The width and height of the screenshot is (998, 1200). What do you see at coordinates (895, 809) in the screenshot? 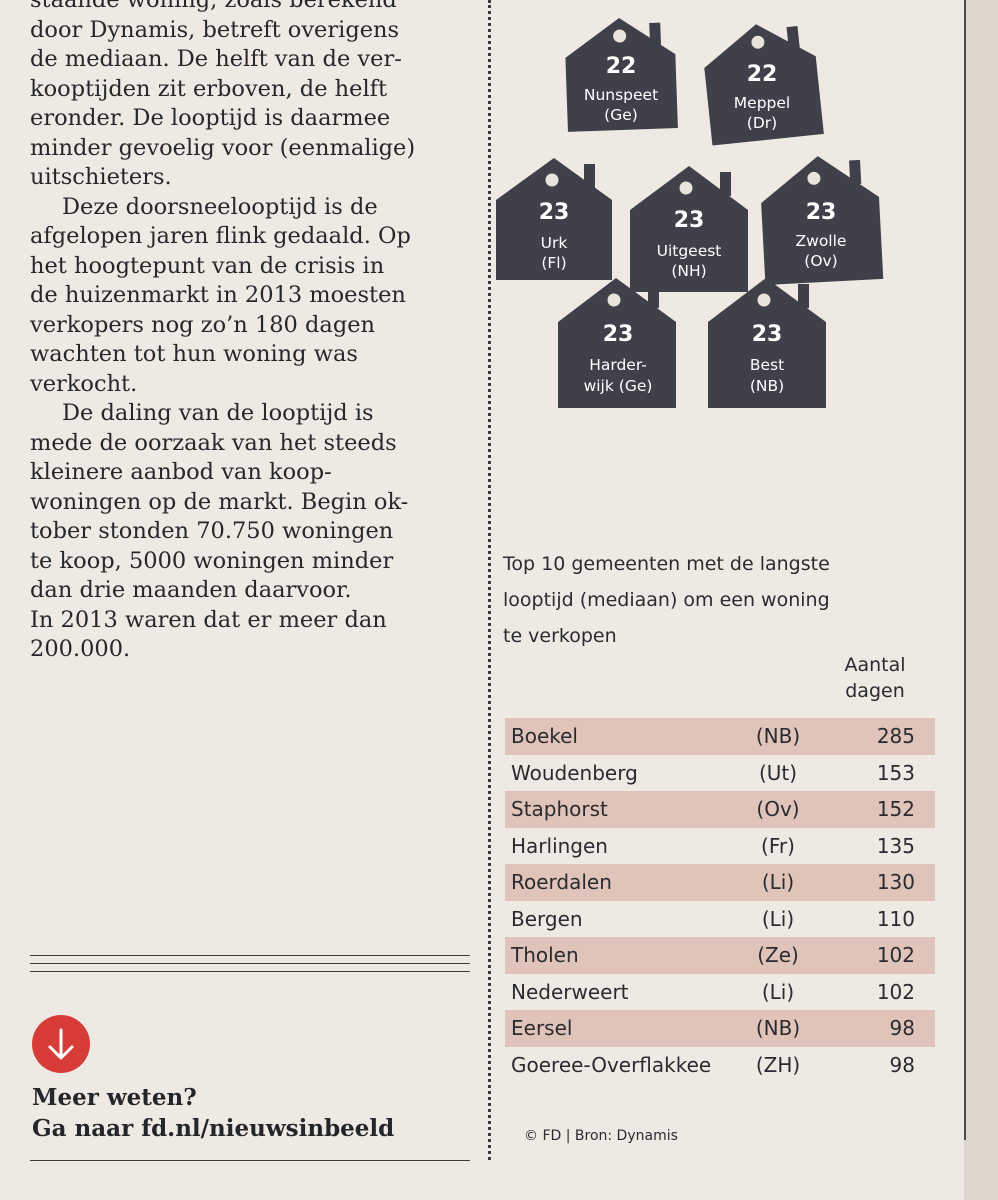
I see `days-value: 152` at bounding box center [895, 809].